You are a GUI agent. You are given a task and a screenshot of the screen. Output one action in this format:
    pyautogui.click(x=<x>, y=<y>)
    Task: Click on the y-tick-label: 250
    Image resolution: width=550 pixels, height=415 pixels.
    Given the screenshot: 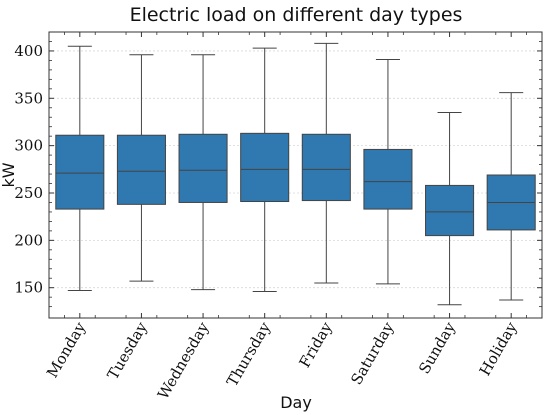 What is the action you would take?
    pyautogui.click(x=28, y=193)
    